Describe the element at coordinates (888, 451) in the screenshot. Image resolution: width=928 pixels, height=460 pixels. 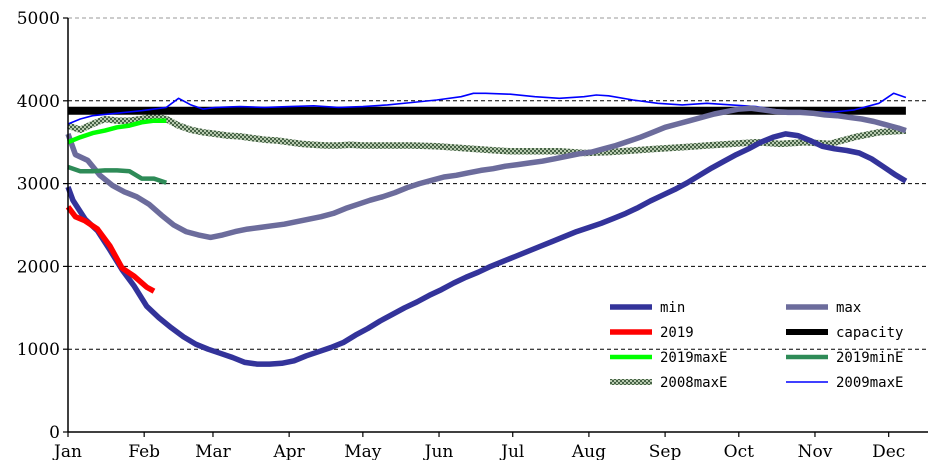
I see `x-tick-label-dec: Dec` at that location.